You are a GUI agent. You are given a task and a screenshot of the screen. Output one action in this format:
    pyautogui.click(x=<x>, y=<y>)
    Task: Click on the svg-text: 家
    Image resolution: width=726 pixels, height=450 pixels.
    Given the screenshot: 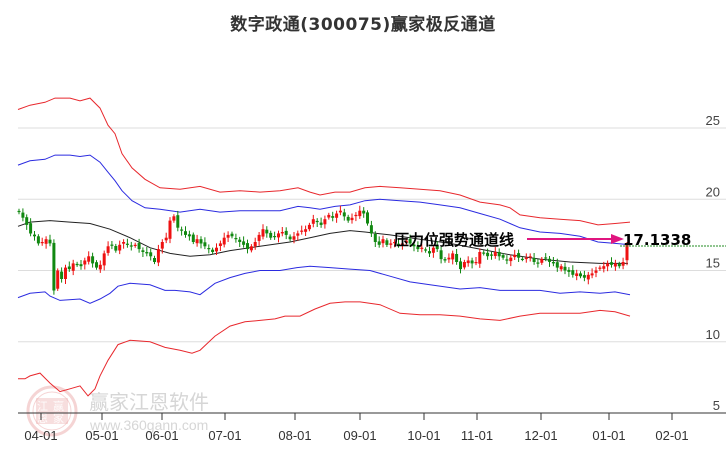 What is the action you would take?
    pyautogui.click(x=58, y=418)
    